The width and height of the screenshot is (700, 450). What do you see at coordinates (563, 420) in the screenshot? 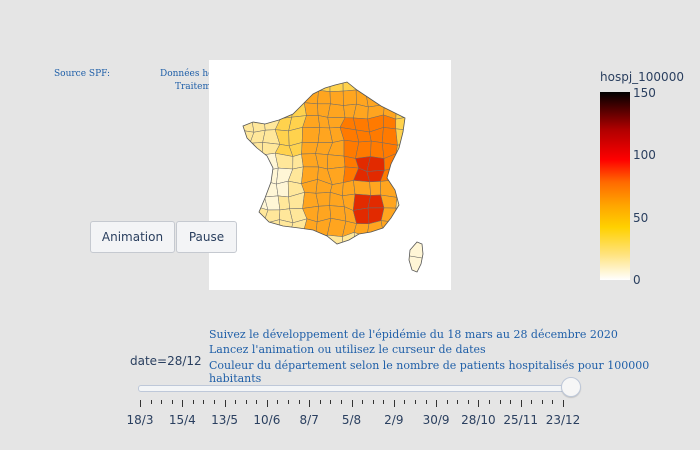
I see `slider-tick-label: 23/12` at bounding box center [563, 420].